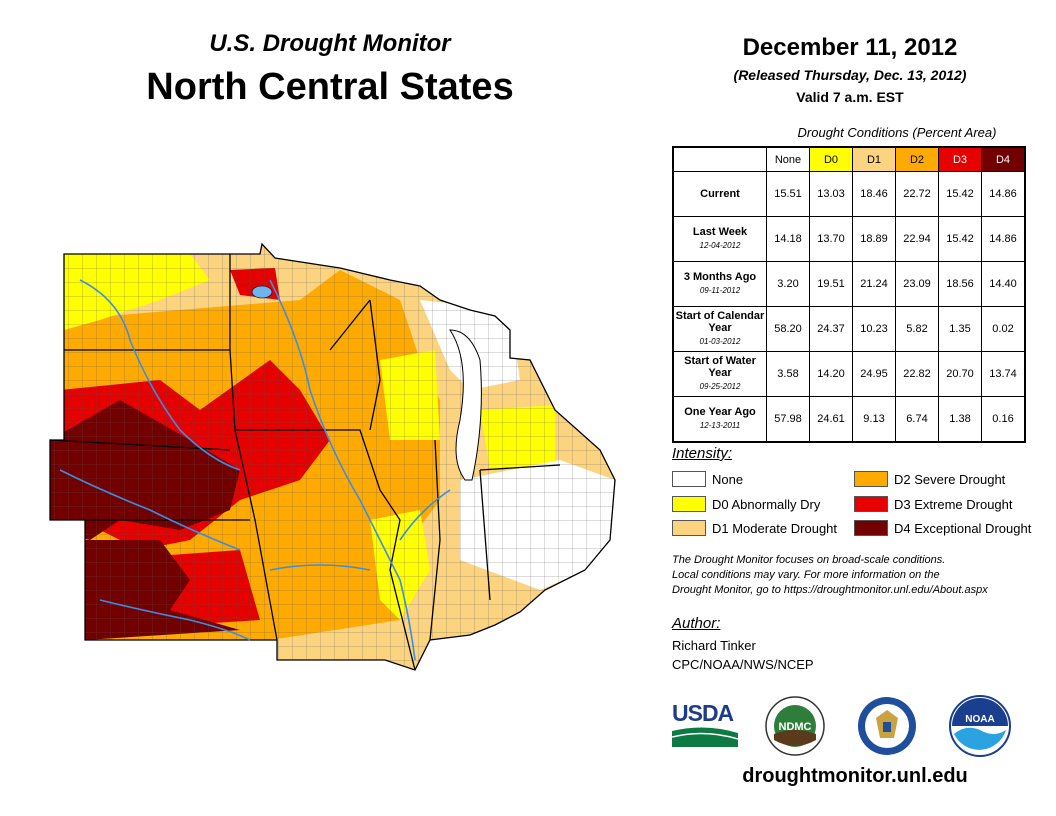  Describe the element at coordinates (831, 159) in the screenshot. I see `col-d0: D0` at that location.